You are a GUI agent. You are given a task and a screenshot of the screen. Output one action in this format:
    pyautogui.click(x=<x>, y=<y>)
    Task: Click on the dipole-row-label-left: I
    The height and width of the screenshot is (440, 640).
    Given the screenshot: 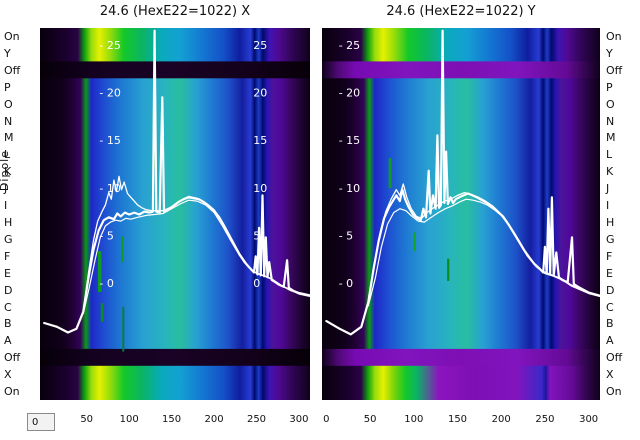 What is the action you would take?
    pyautogui.click(x=6, y=205)
    